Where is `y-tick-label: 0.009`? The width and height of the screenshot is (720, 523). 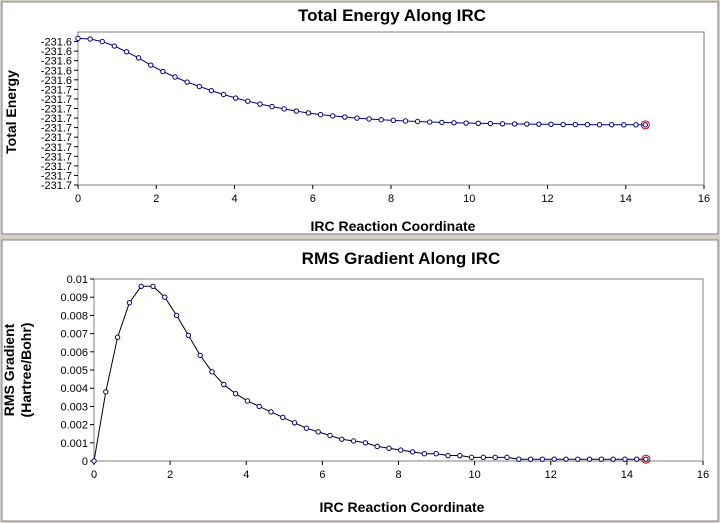 y-tick-label: 0.009 is located at coordinates (74, 298).